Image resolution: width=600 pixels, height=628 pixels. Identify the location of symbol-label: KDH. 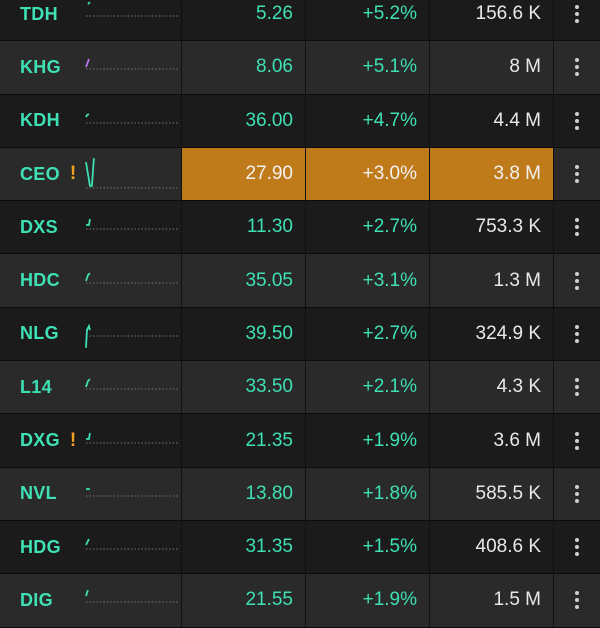
(40, 120).